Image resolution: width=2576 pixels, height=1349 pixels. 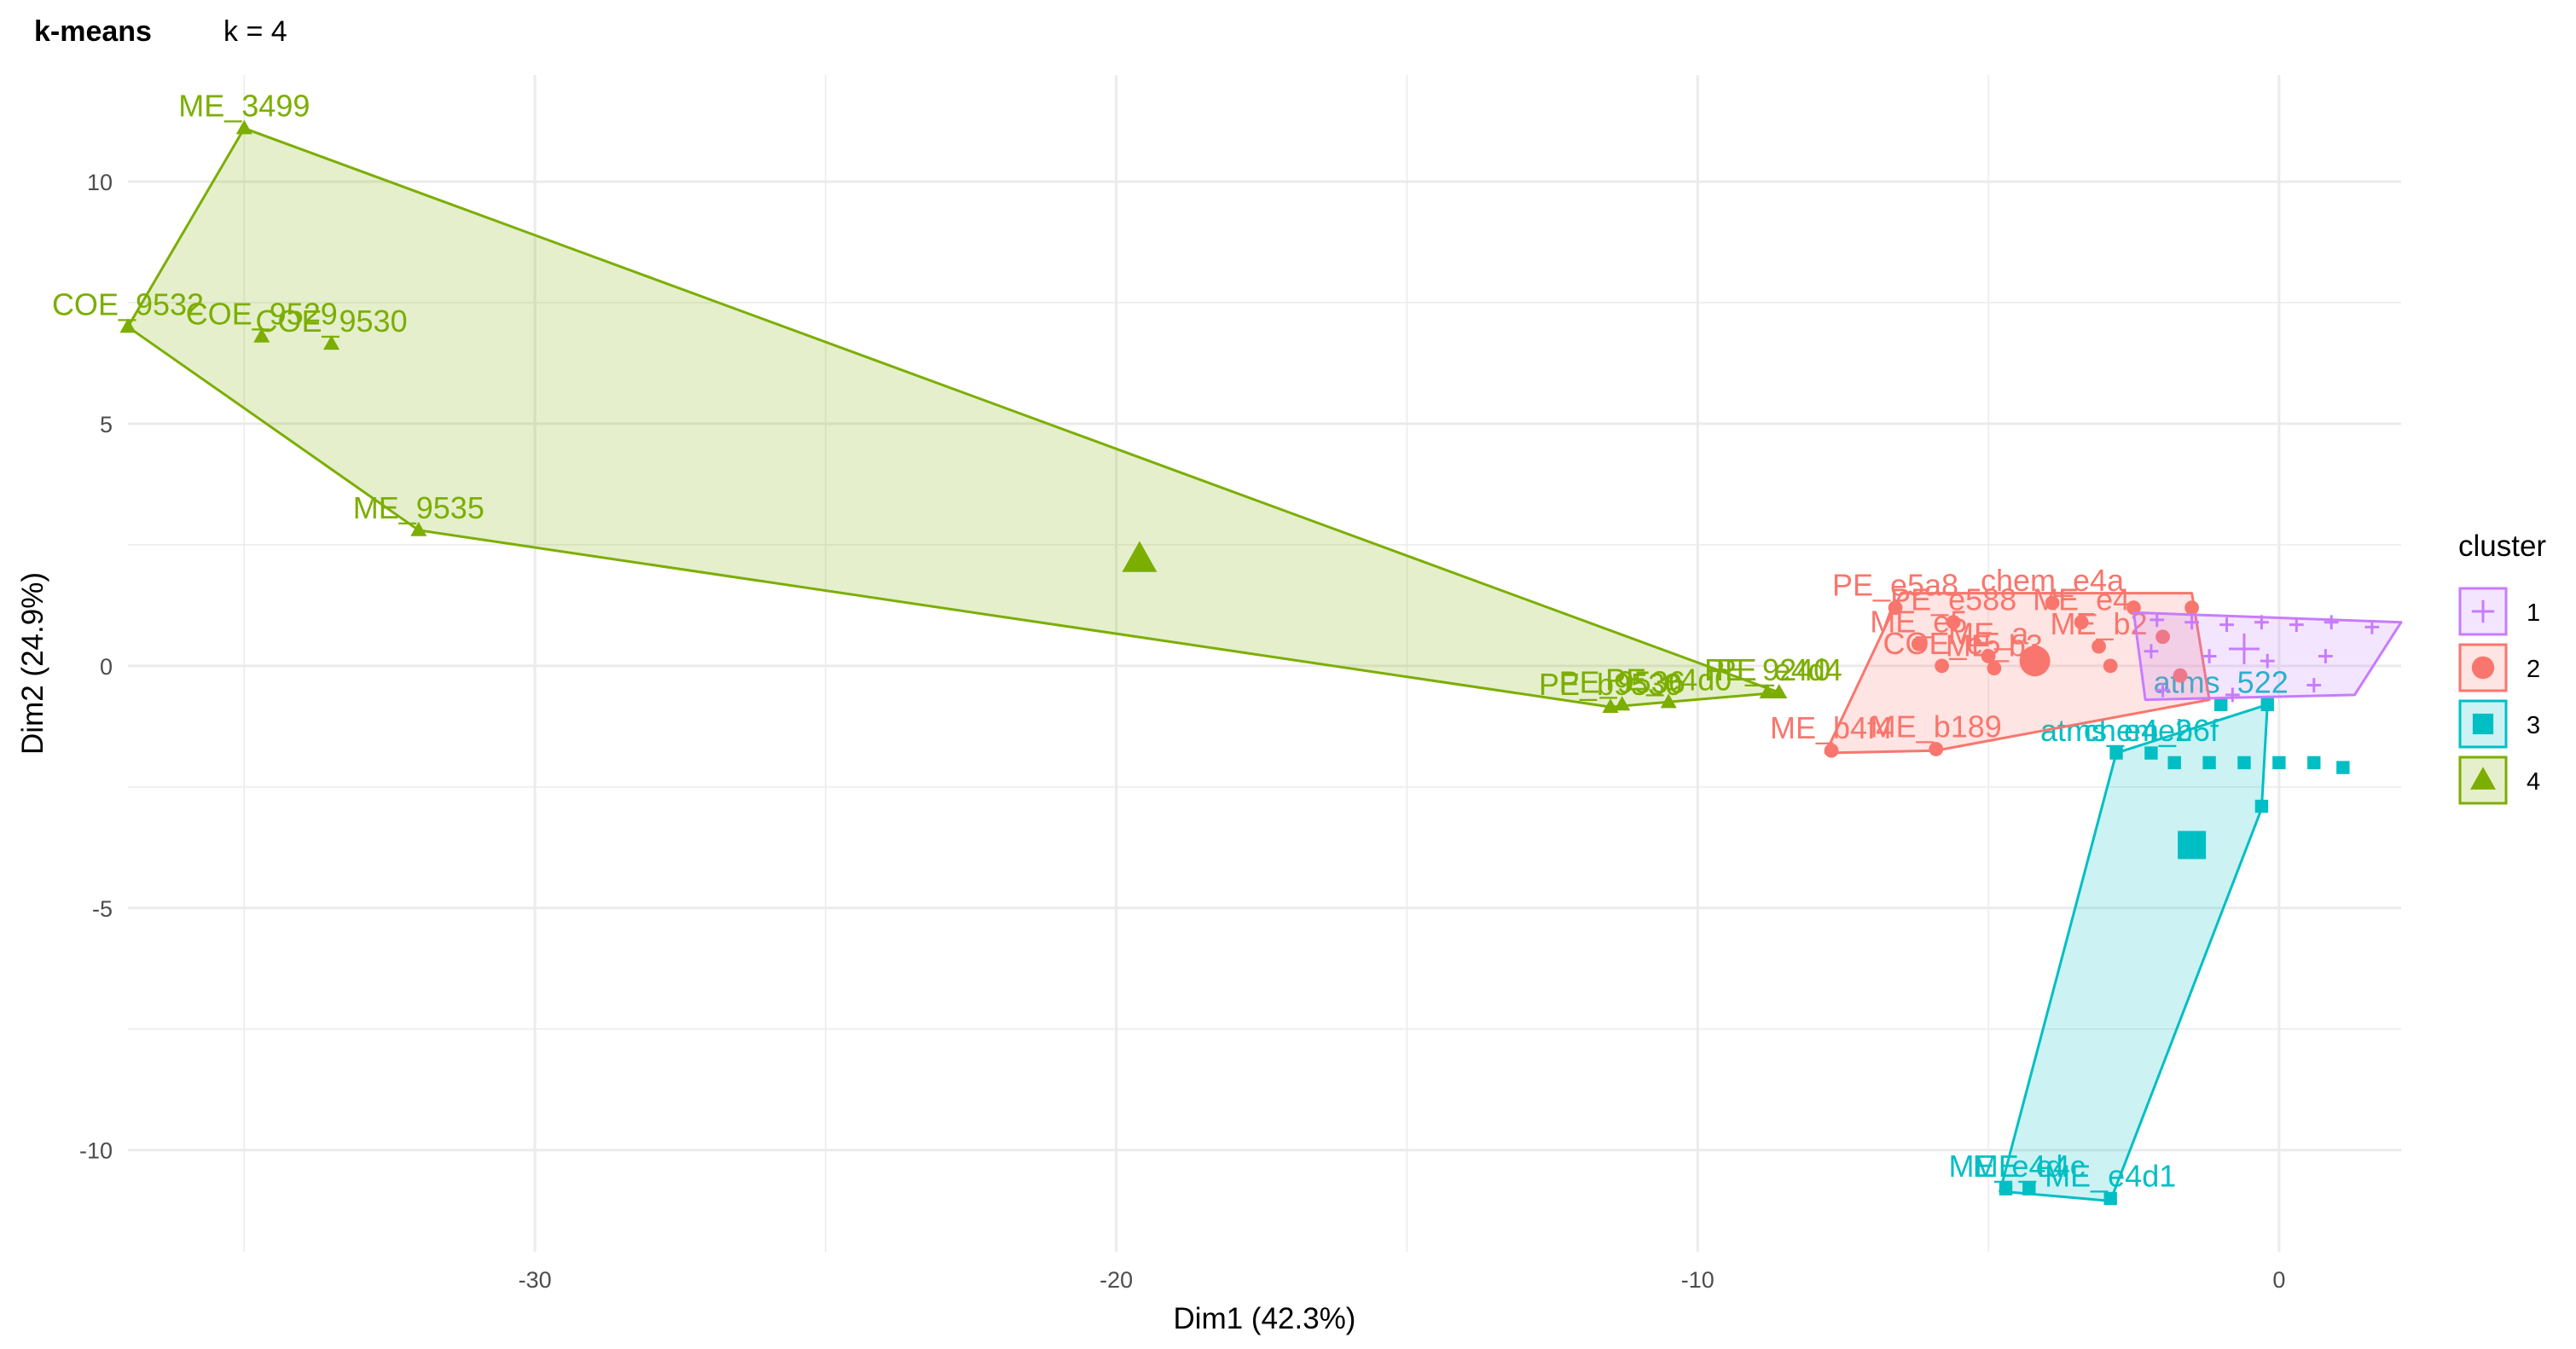 What do you see at coordinates (2017, 673) in the screenshot?
I see `cluster-2-hull` at bounding box center [2017, 673].